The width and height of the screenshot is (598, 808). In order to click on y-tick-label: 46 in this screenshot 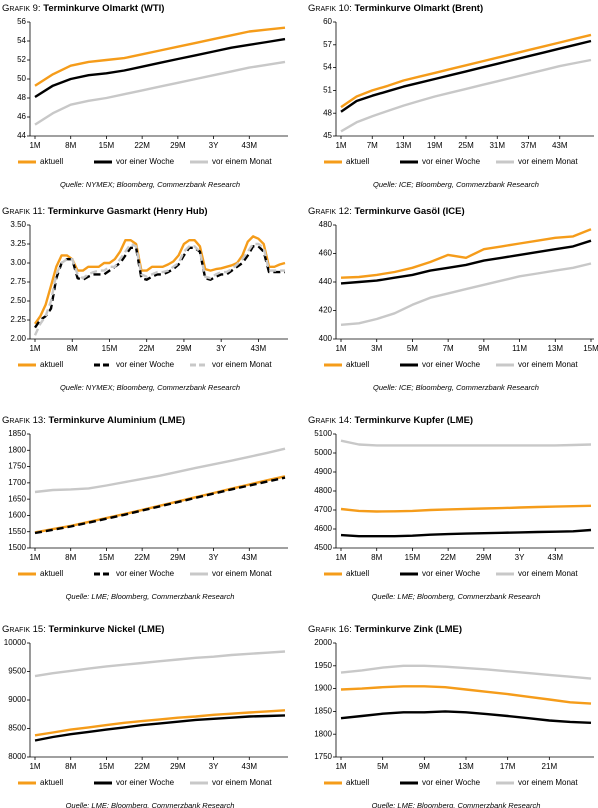, I will do `click(21, 116)`.